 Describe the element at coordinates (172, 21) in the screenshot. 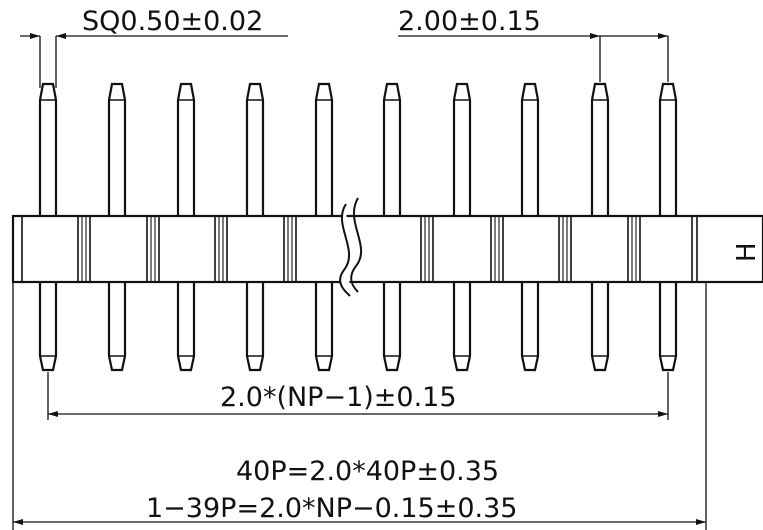

I see `sq-label: SQ0.50±0.02` at that location.